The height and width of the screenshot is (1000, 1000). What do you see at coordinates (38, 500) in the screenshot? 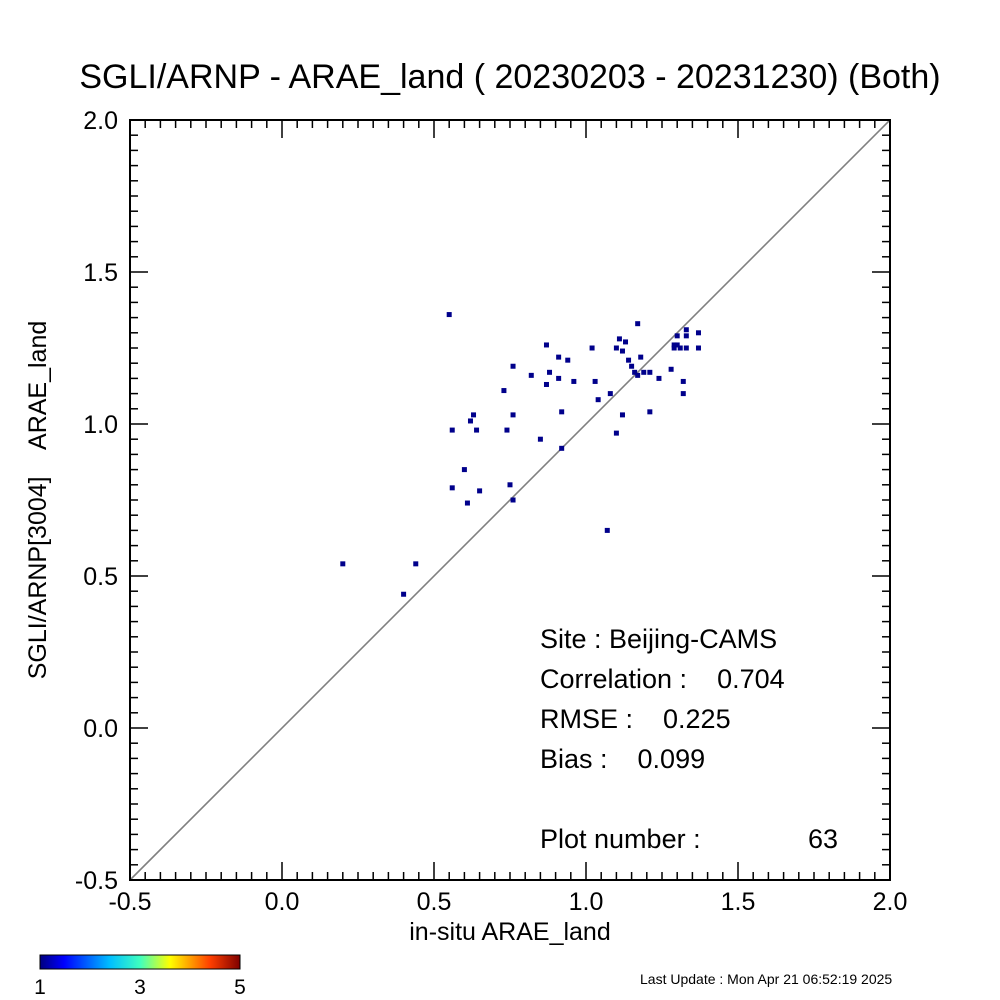
I see `y-axis-label: SGLI/ARNP[3004] ARAE_land` at bounding box center [38, 500].